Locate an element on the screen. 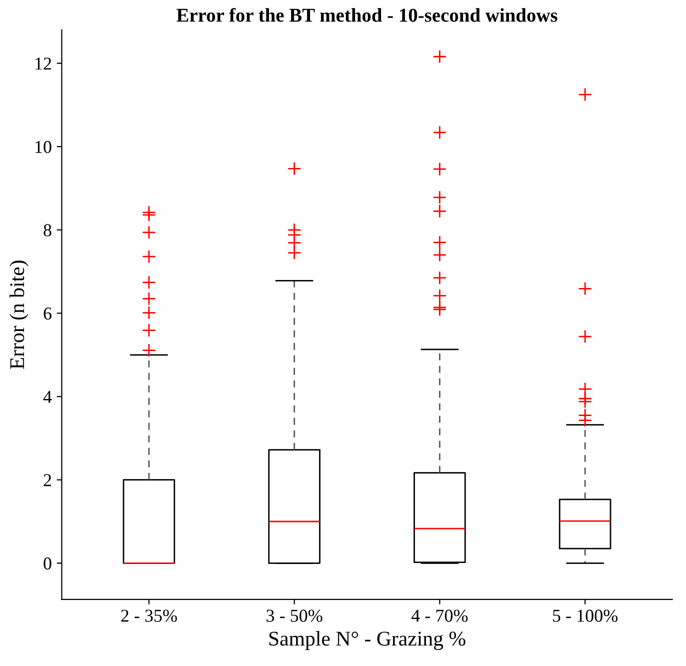 The image size is (686, 666). x-tick-label: 4 - 70% is located at coordinates (439, 616).